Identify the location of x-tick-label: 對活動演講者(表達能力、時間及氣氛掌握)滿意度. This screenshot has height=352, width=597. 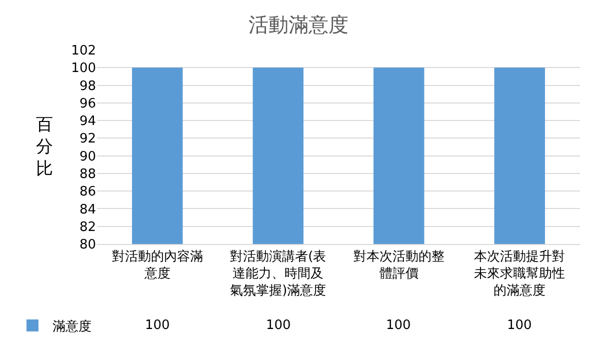
(278, 274).